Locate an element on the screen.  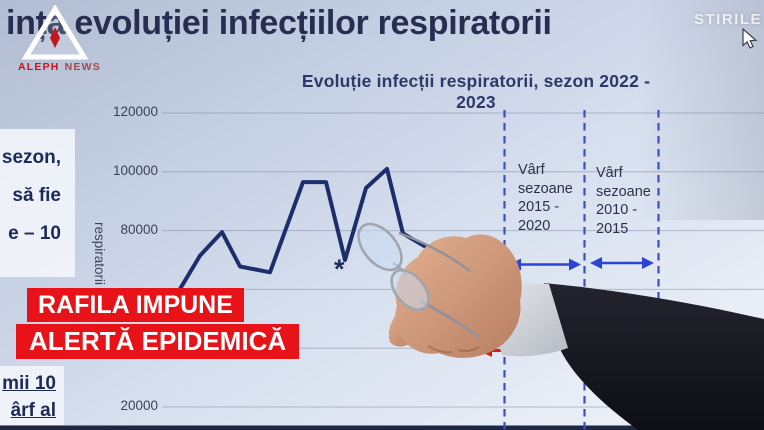
panel-text-line: e – 10 is located at coordinates (34, 233).